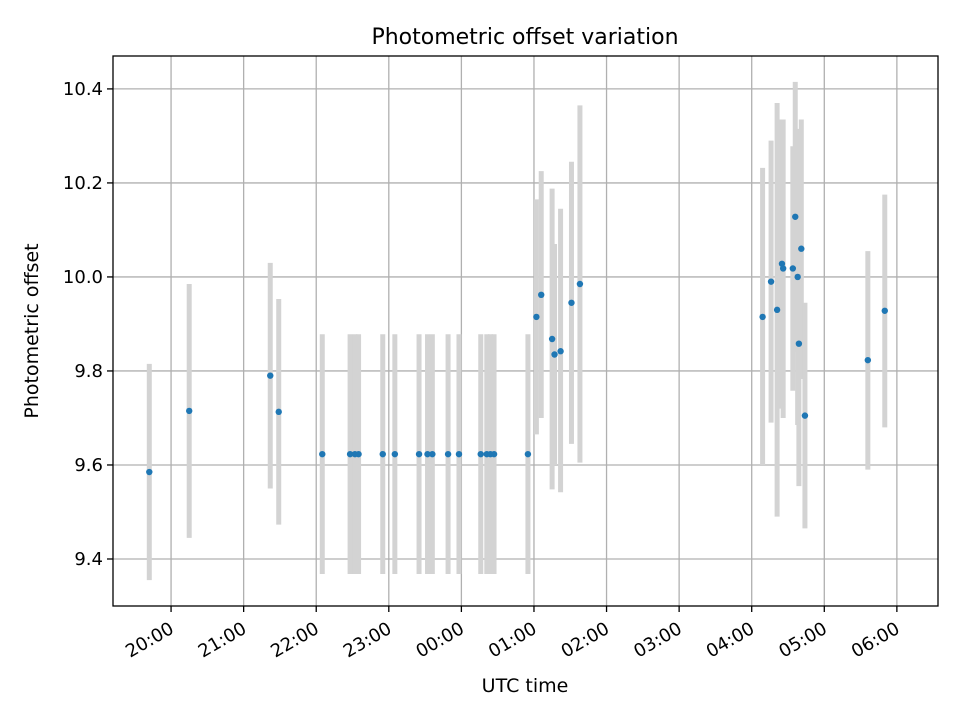  What do you see at coordinates (88, 324) in the screenshot?
I see `y-axis-ticks: 9.4 9.6 9.8 10.0 10.2 10.4` at bounding box center [88, 324].